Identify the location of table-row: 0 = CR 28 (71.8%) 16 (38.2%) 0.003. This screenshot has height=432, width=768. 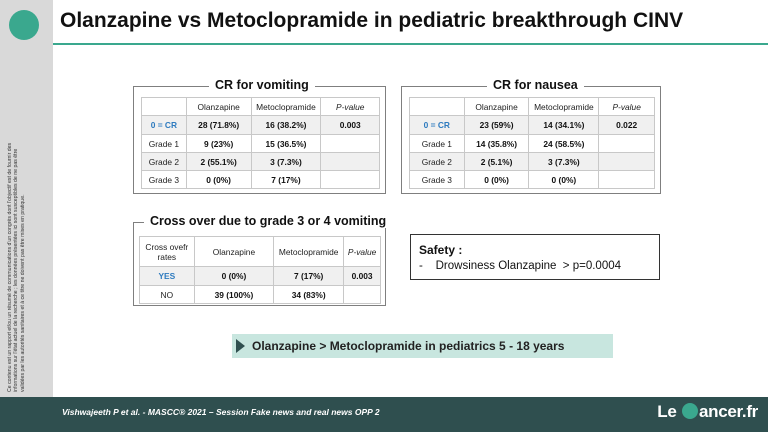
(260, 125).